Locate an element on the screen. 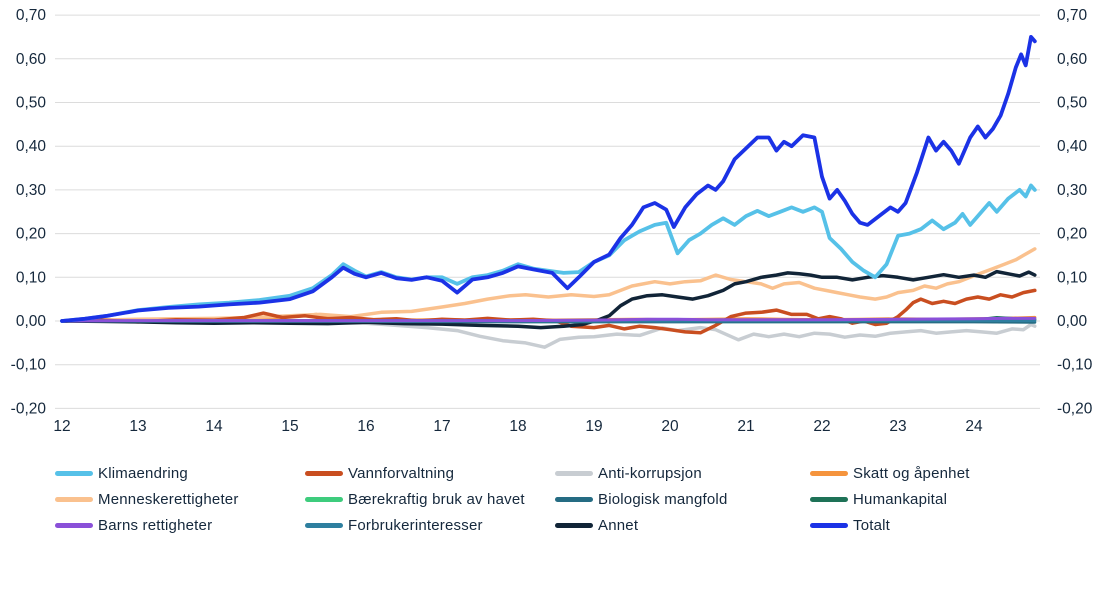 The width and height of the screenshot is (1098, 594). x-tick: 20 is located at coordinates (670, 426).